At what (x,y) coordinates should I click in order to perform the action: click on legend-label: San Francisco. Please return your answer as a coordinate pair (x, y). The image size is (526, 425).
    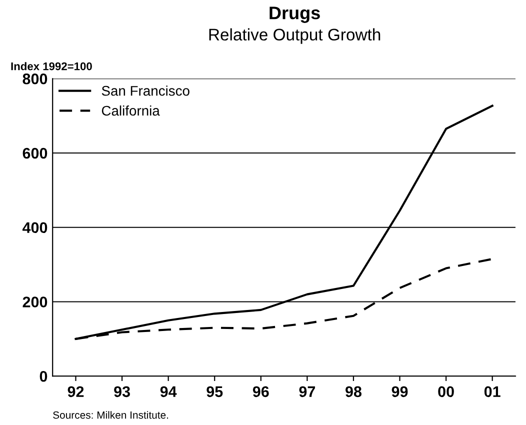
    Looking at the image, I should click on (146, 91).